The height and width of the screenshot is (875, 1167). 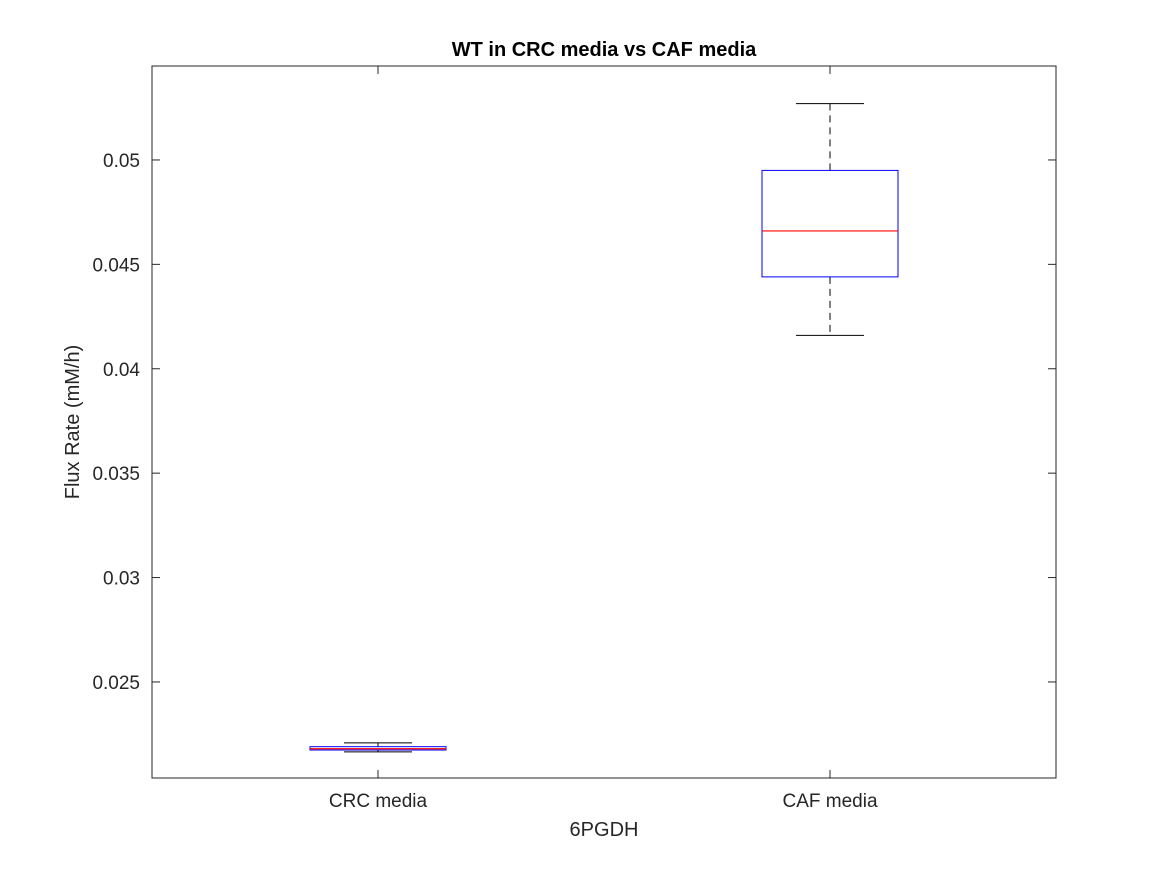 I want to click on y-tick-label: 0.035, so click(x=116, y=474).